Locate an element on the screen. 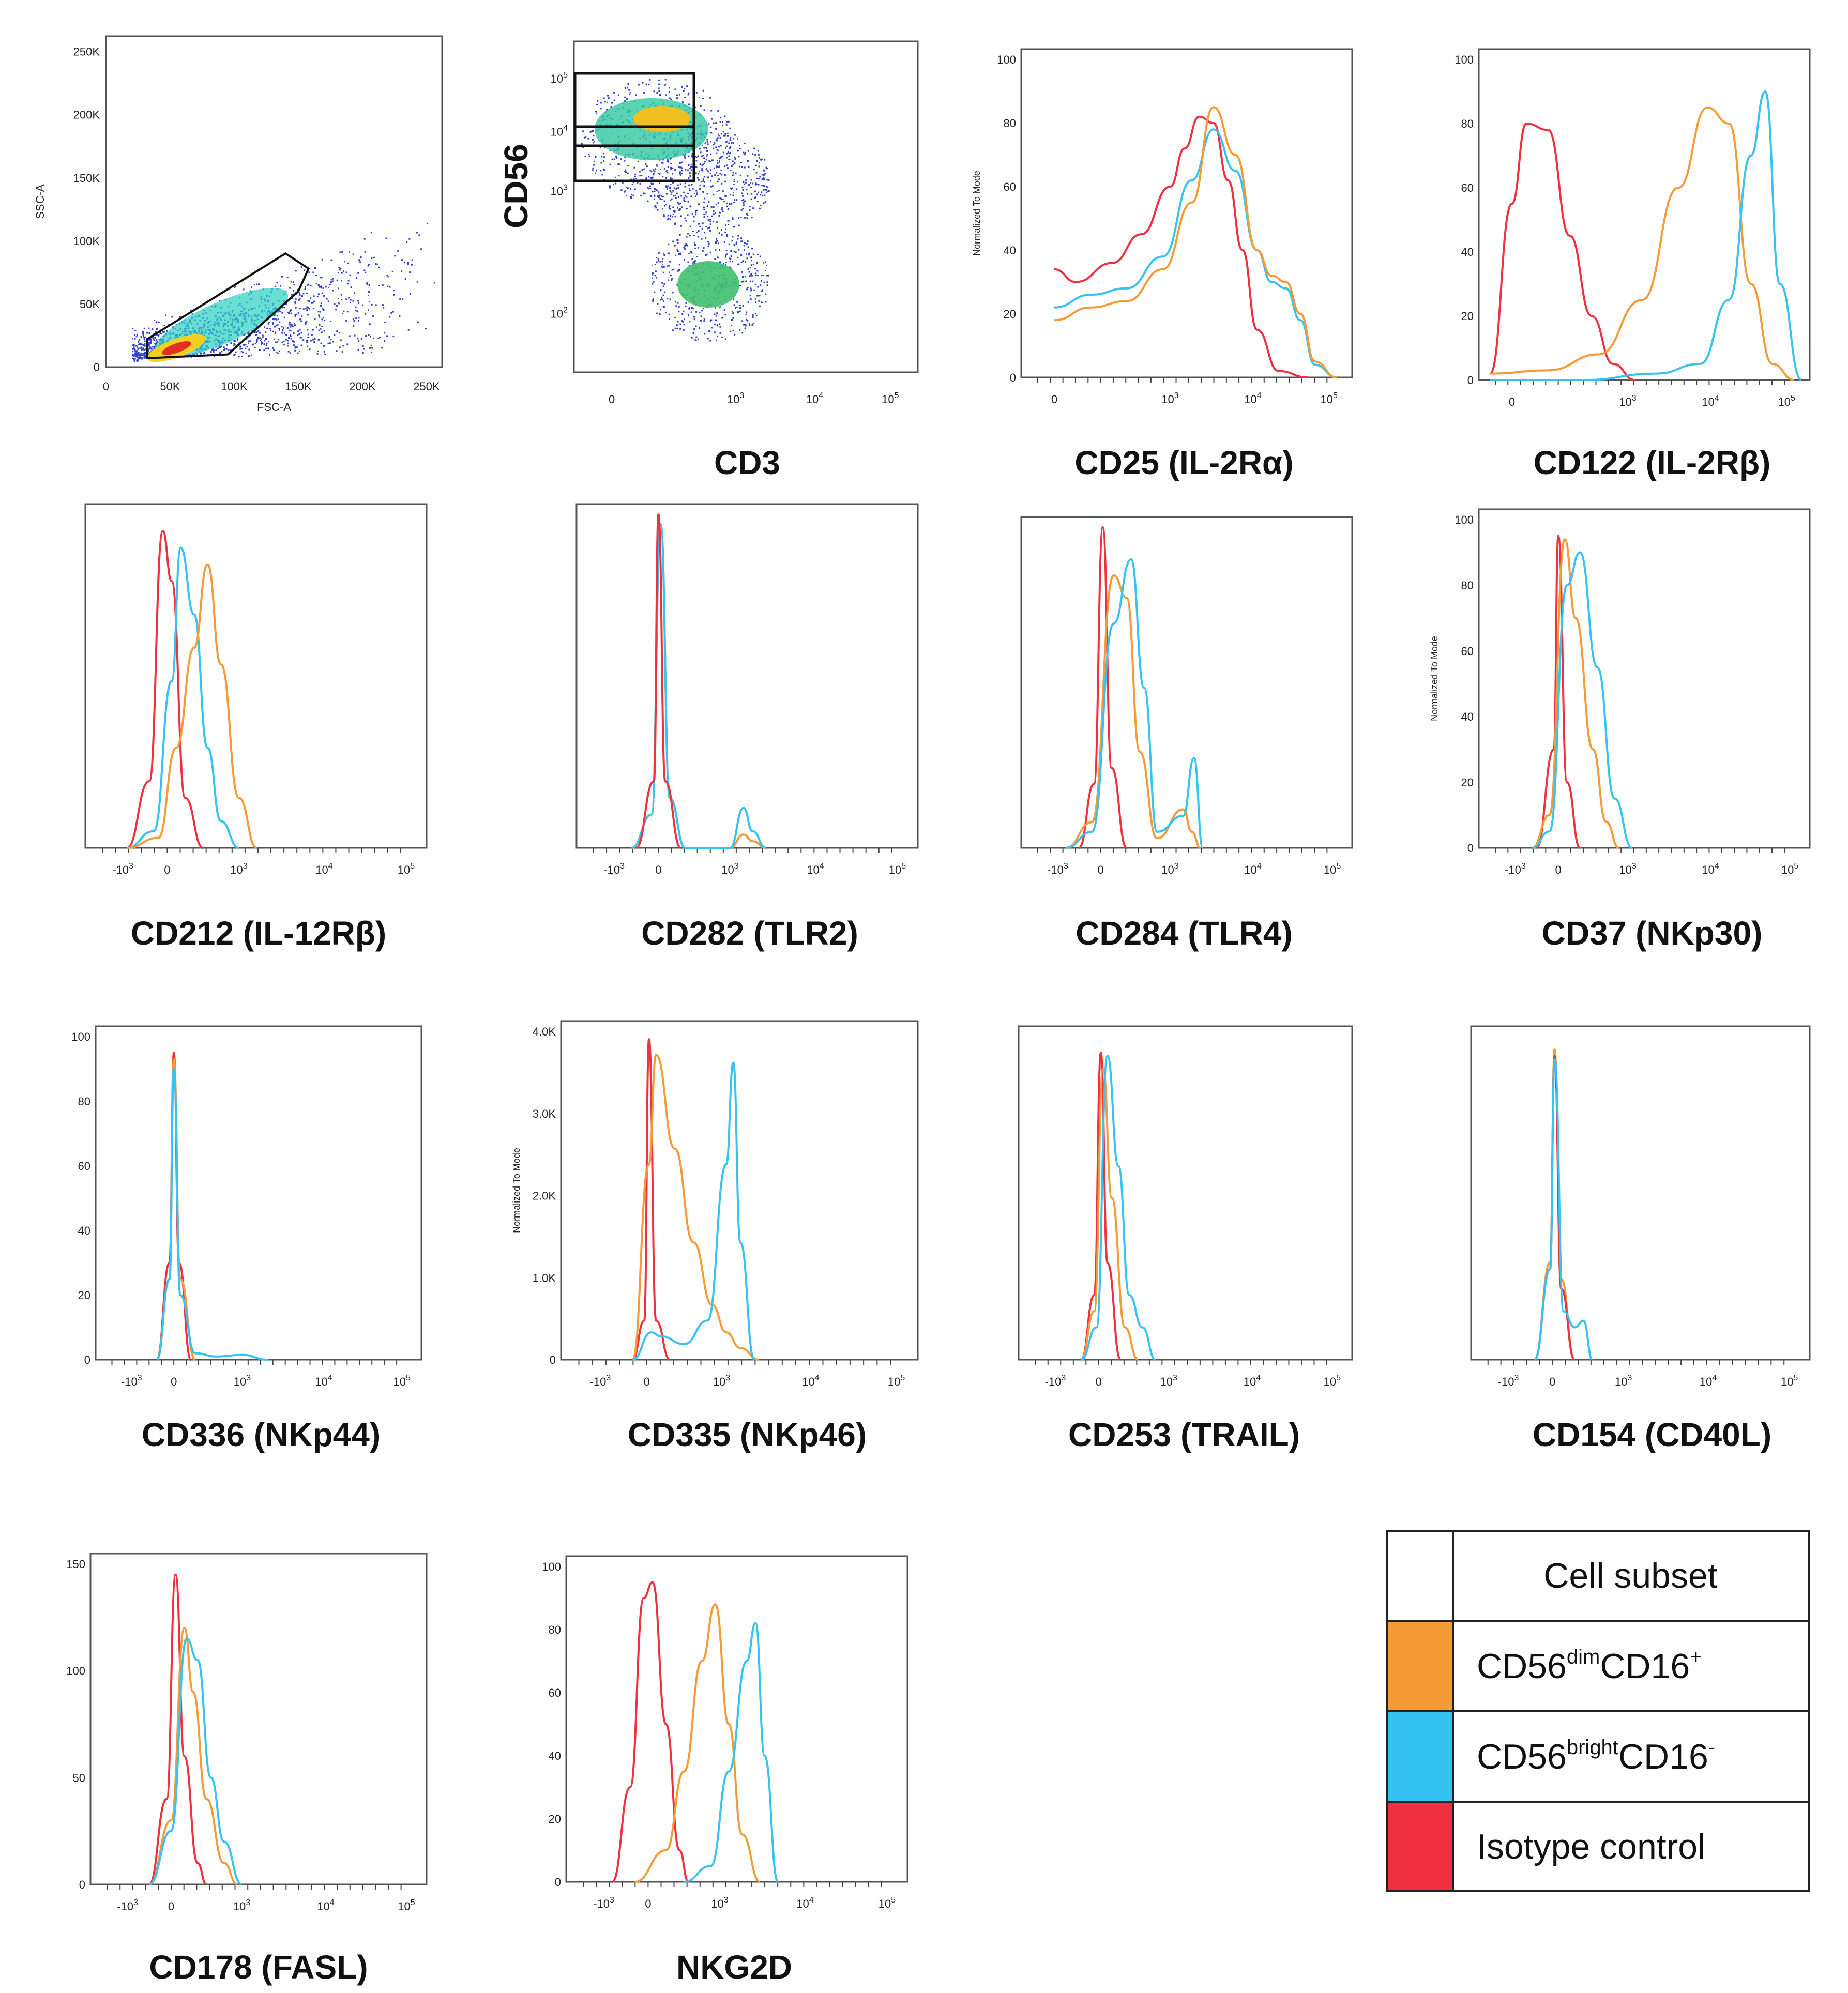  tick-exponent: 5 is located at coordinates (408, 1378).